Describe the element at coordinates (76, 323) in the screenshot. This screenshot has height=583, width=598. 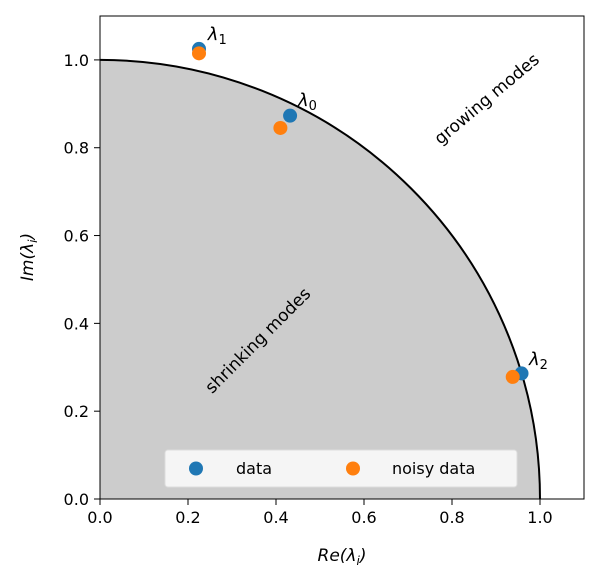
I see `y-tick-label: 0.4` at that location.